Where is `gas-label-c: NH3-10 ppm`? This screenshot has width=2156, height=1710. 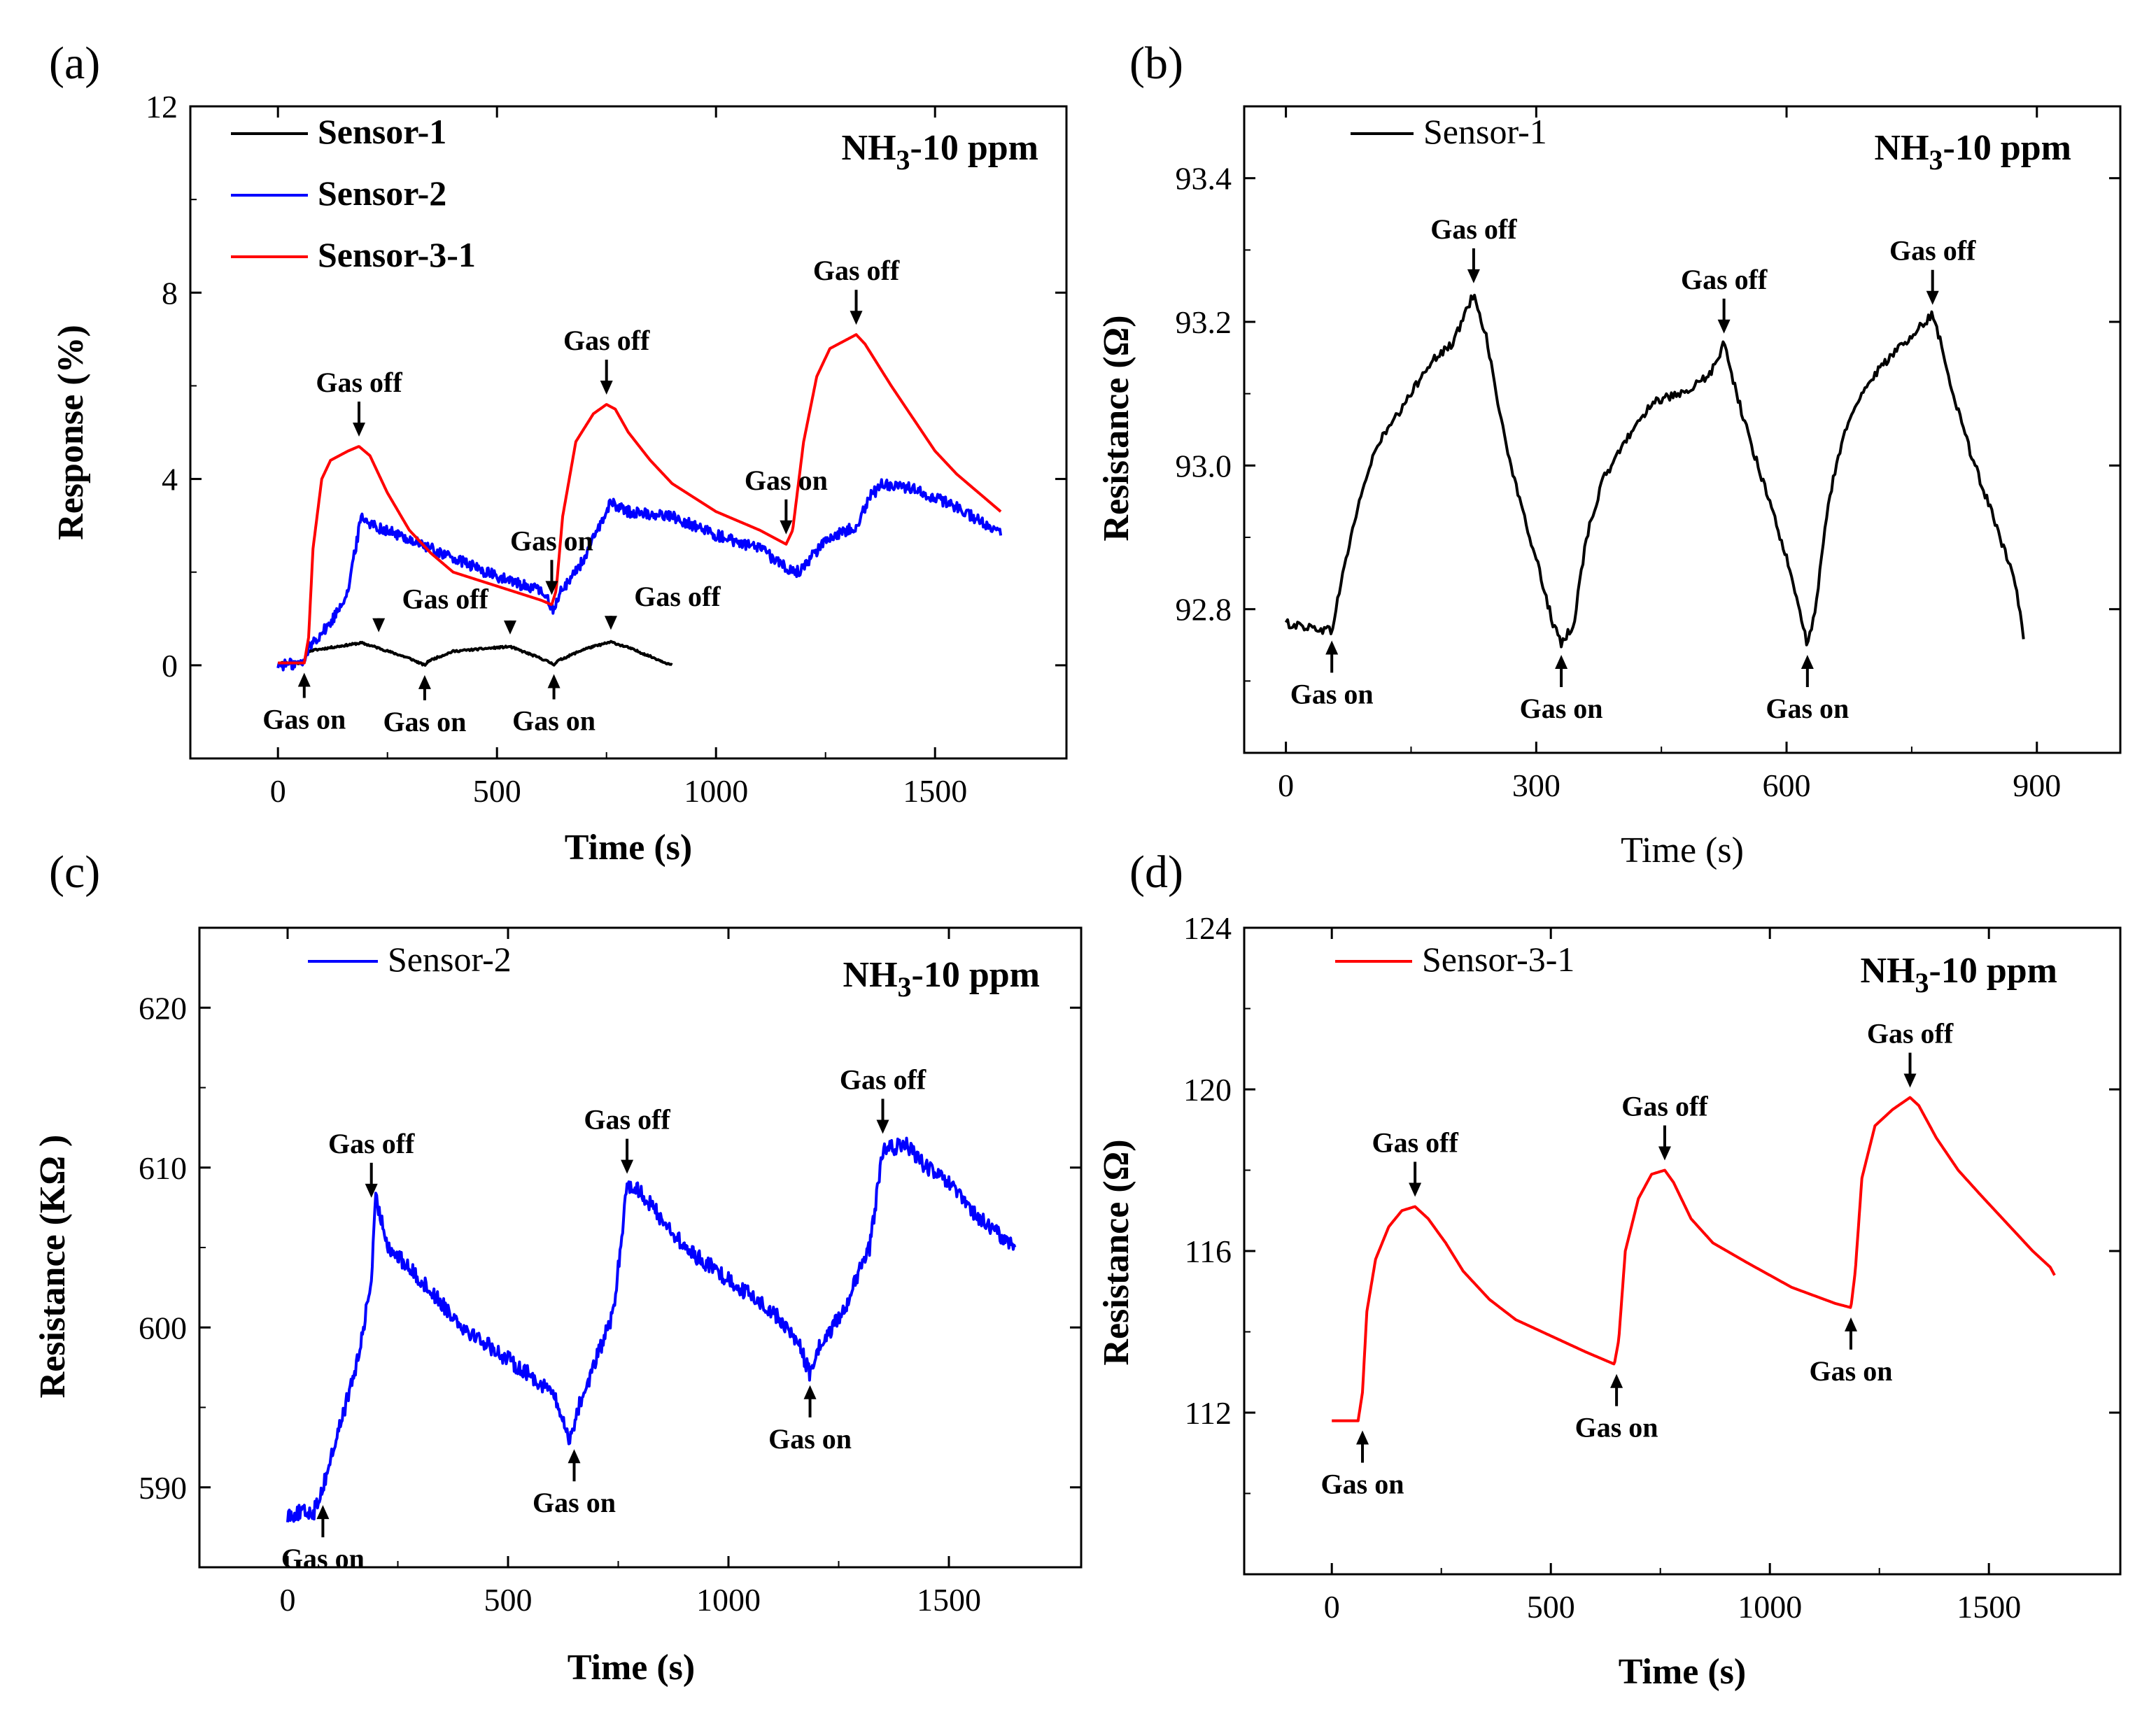
gas-label-c: NH3-10 ppm is located at coordinates (941, 979).